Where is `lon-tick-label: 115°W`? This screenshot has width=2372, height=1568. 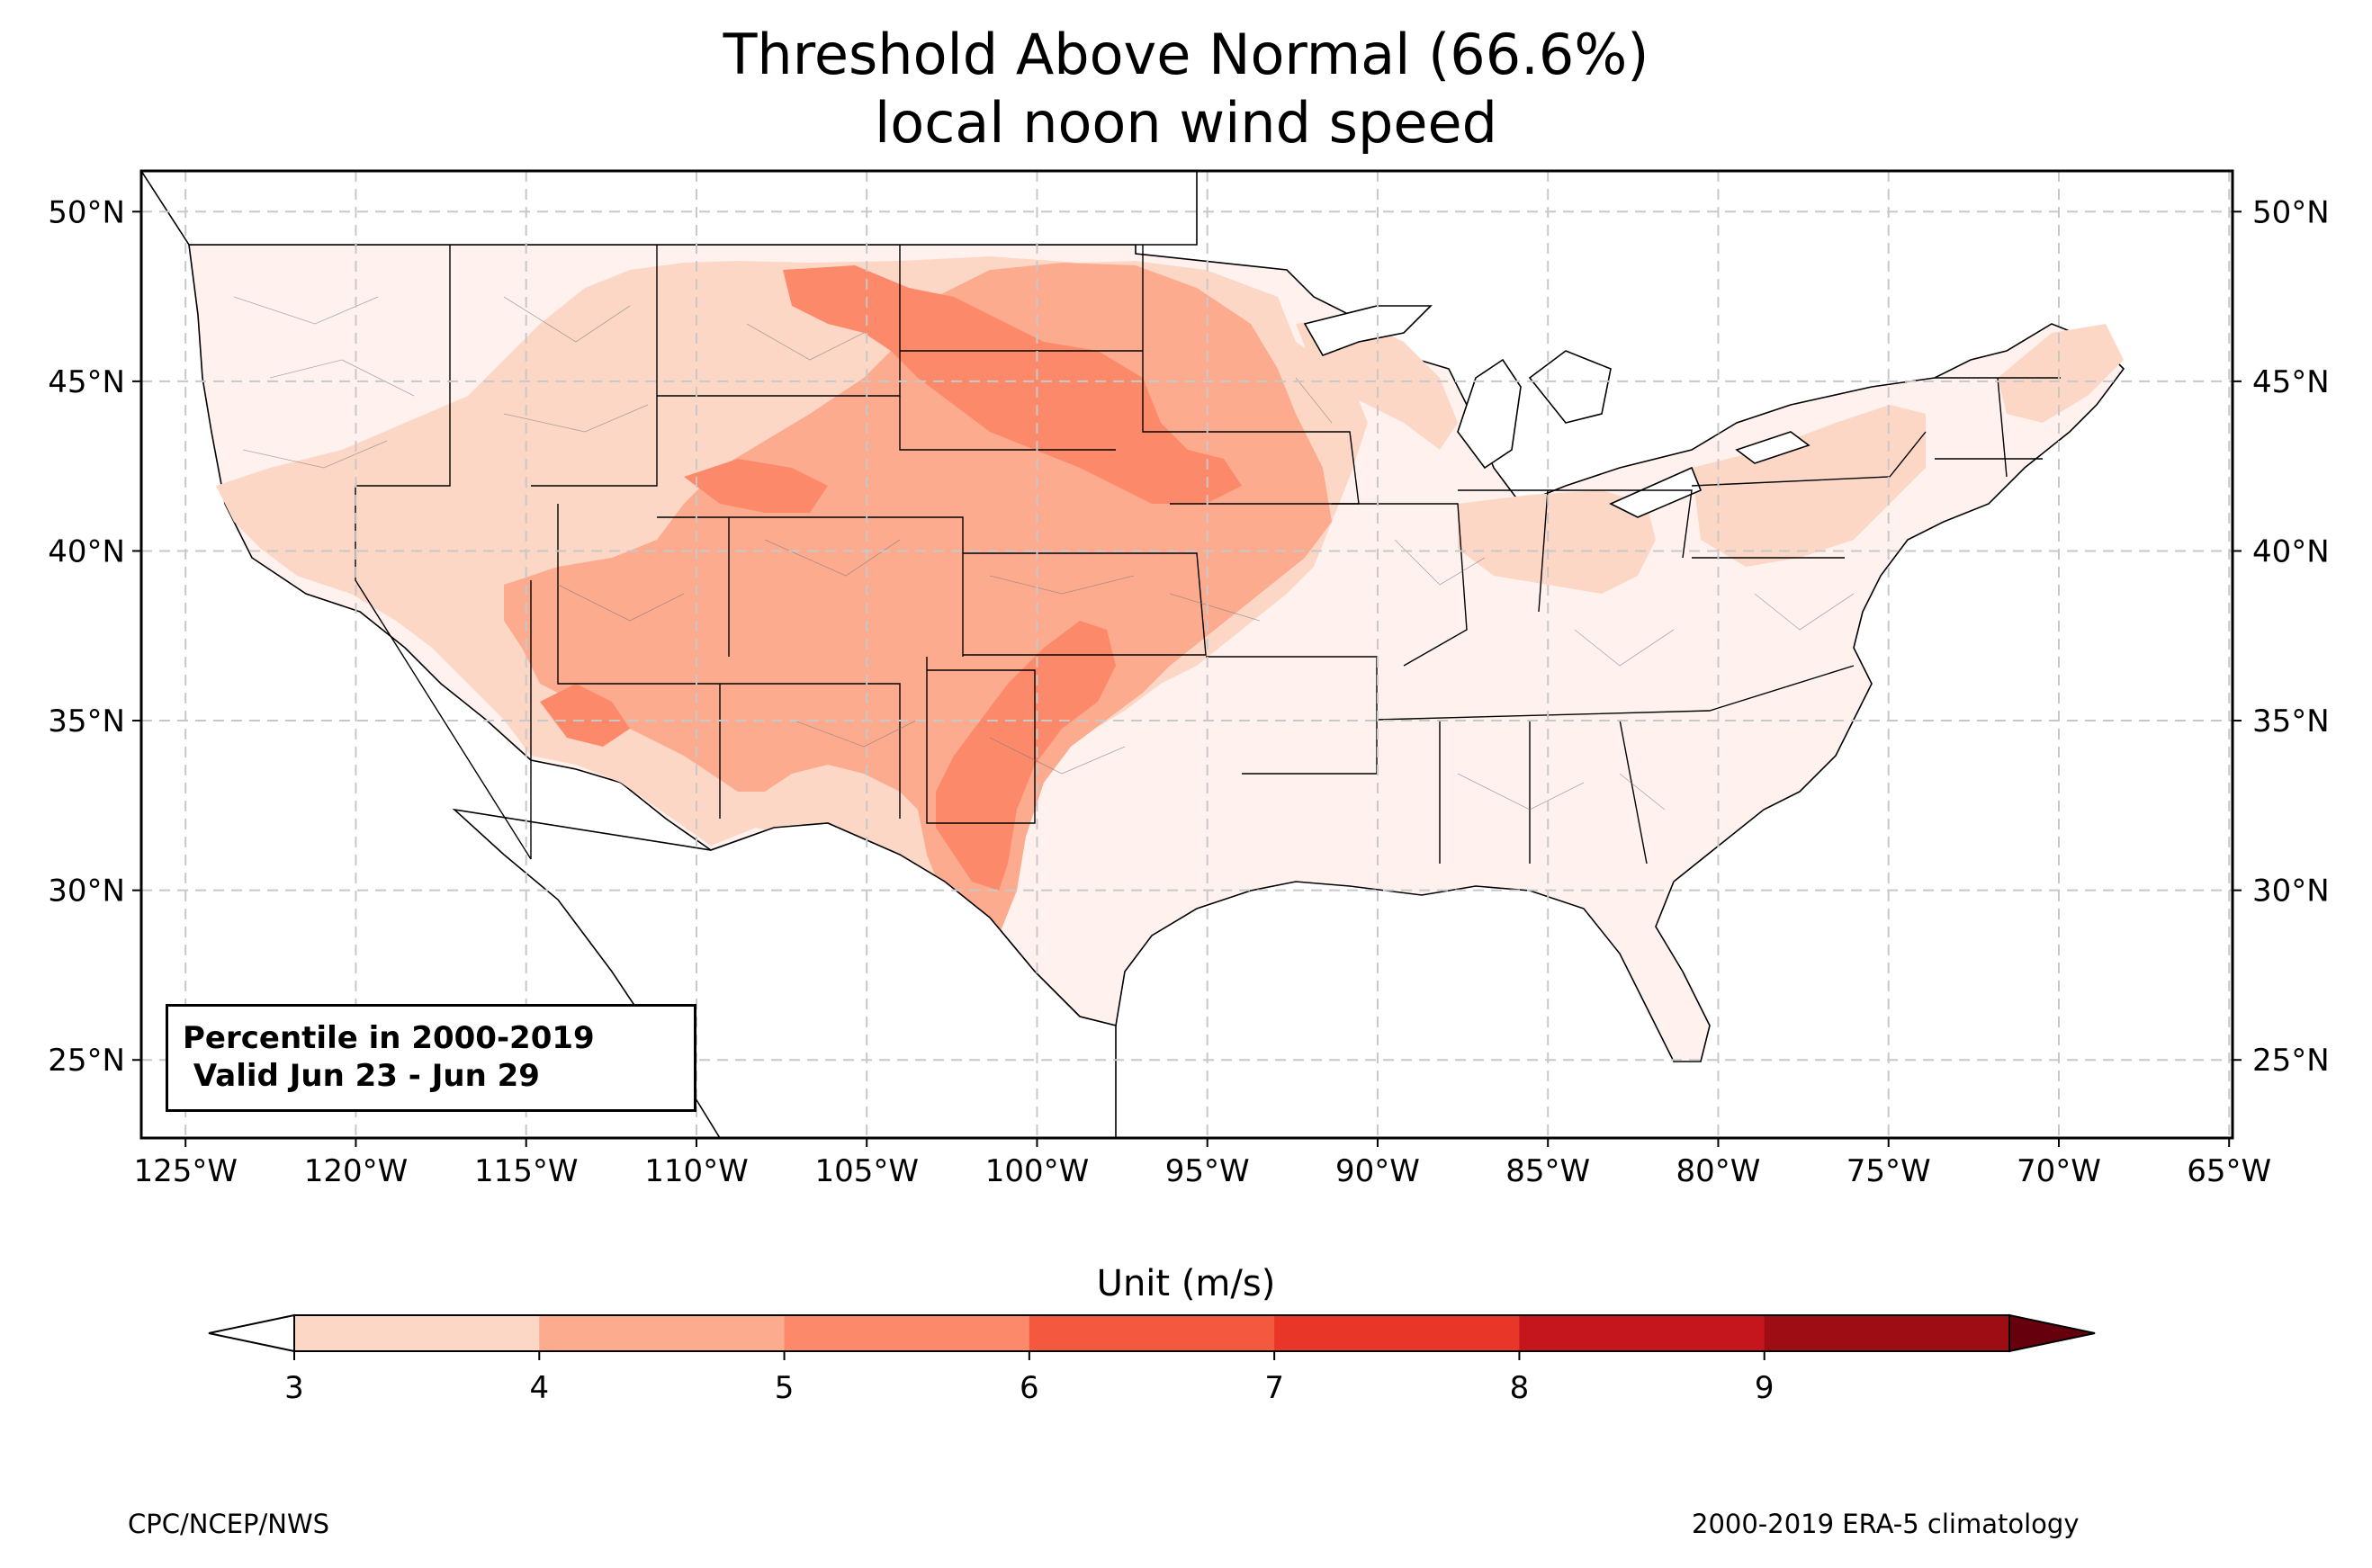 lon-tick-label: 115°W is located at coordinates (526, 1171).